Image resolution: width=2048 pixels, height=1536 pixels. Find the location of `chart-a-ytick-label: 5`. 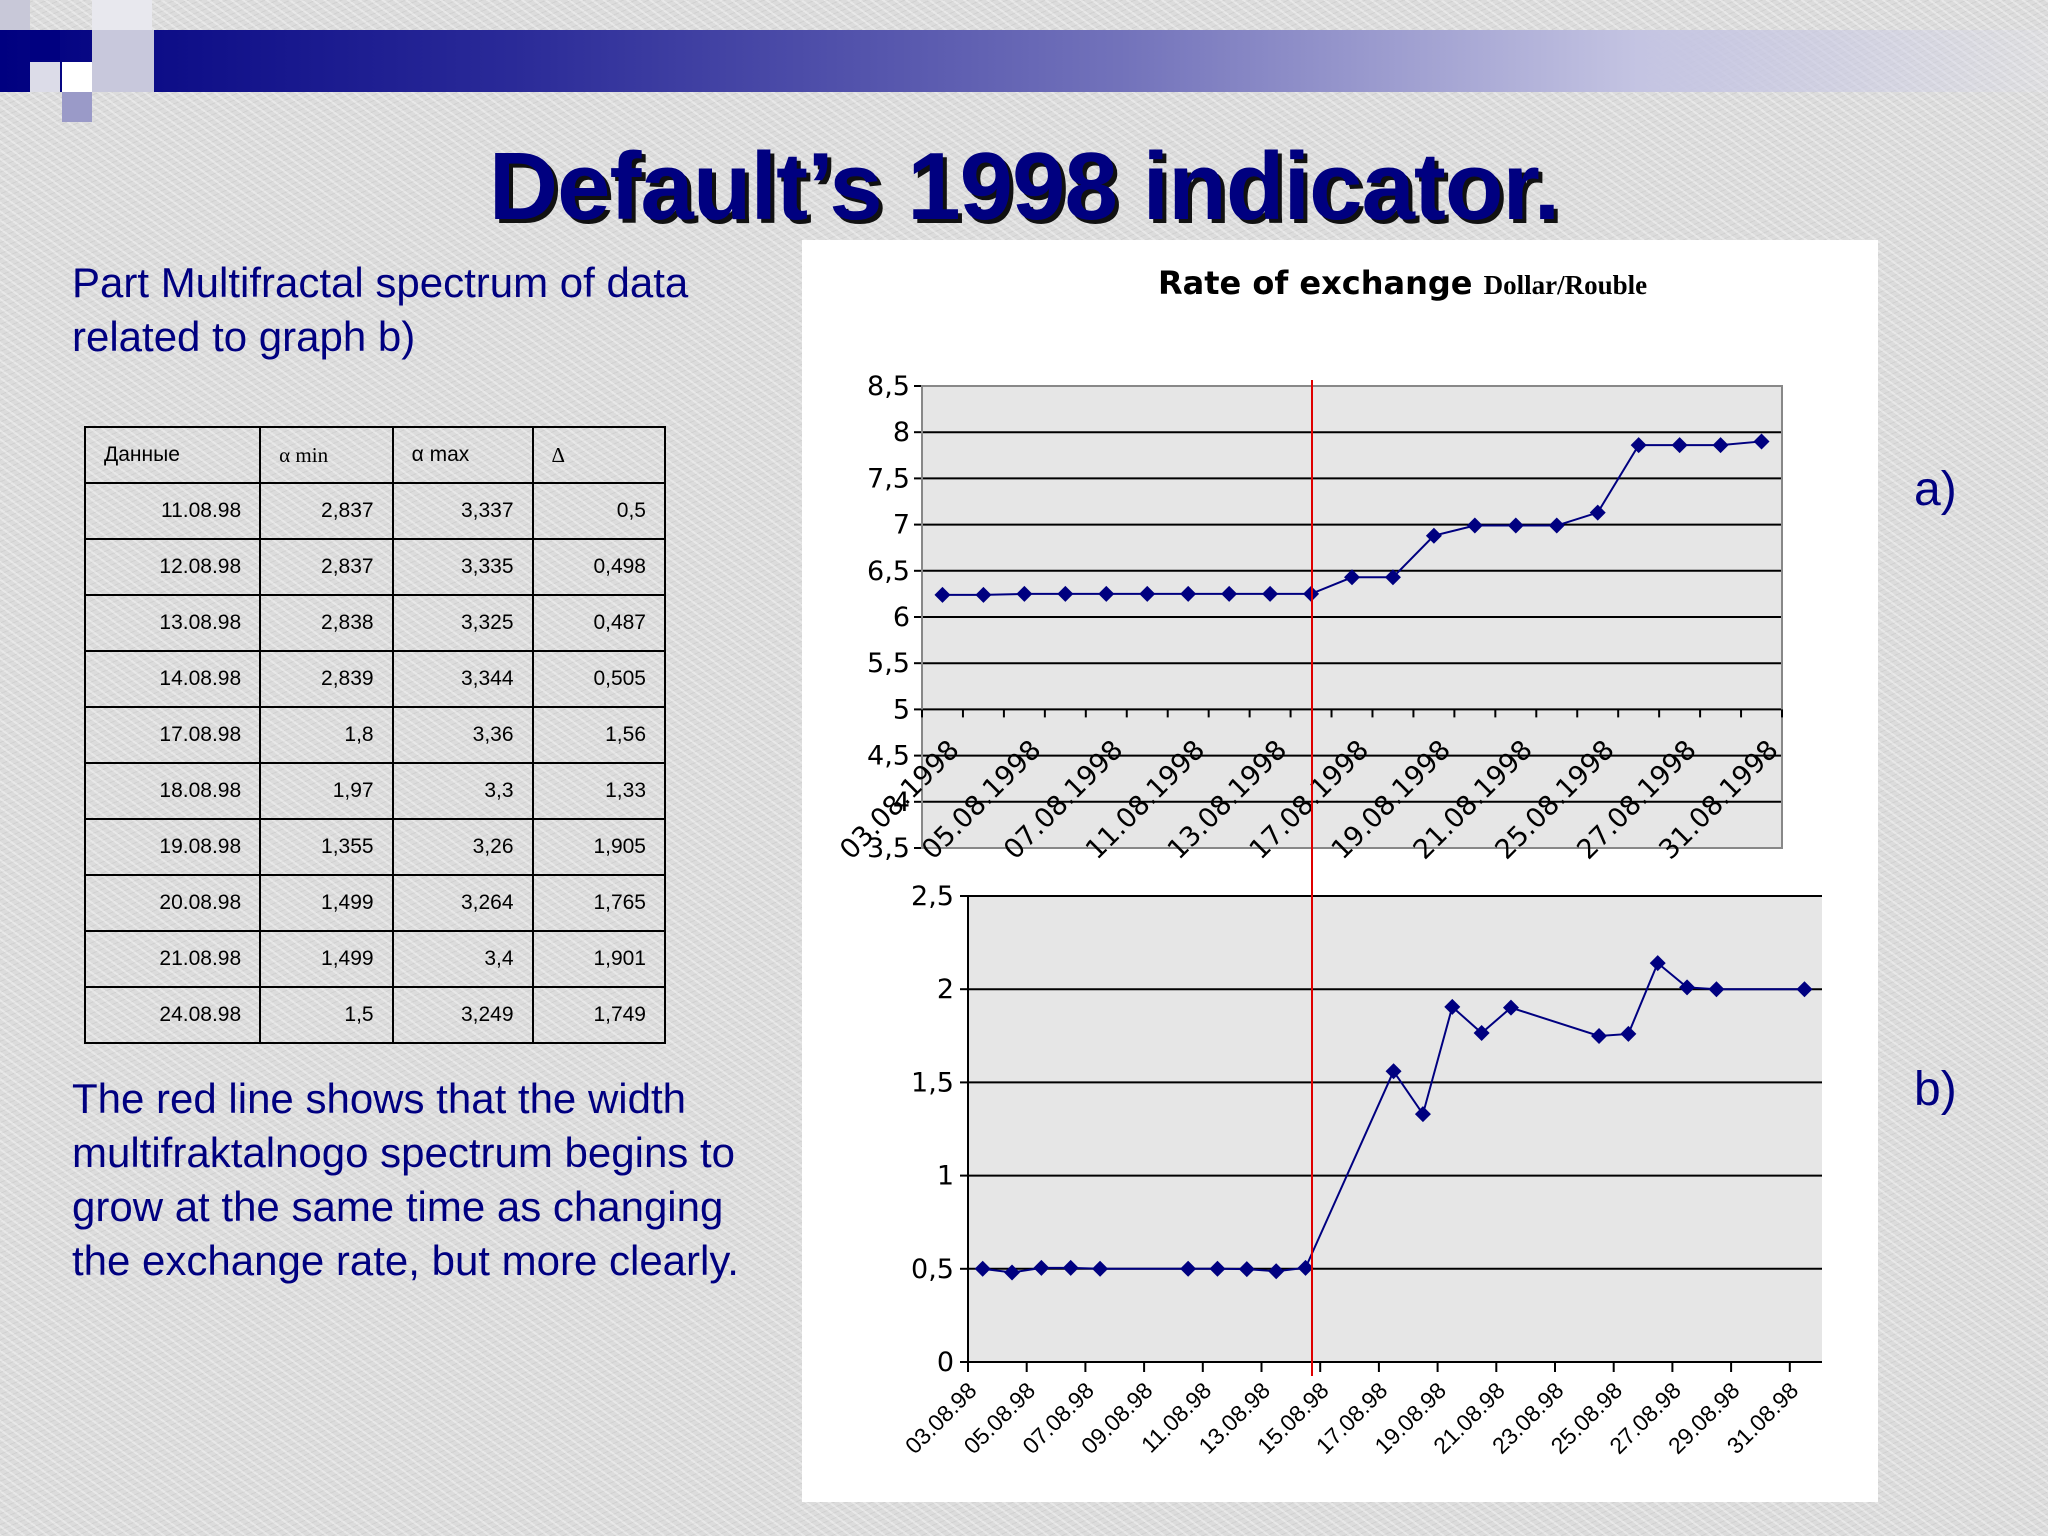

chart-a-ytick-label: 5 is located at coordinates (901, 709).